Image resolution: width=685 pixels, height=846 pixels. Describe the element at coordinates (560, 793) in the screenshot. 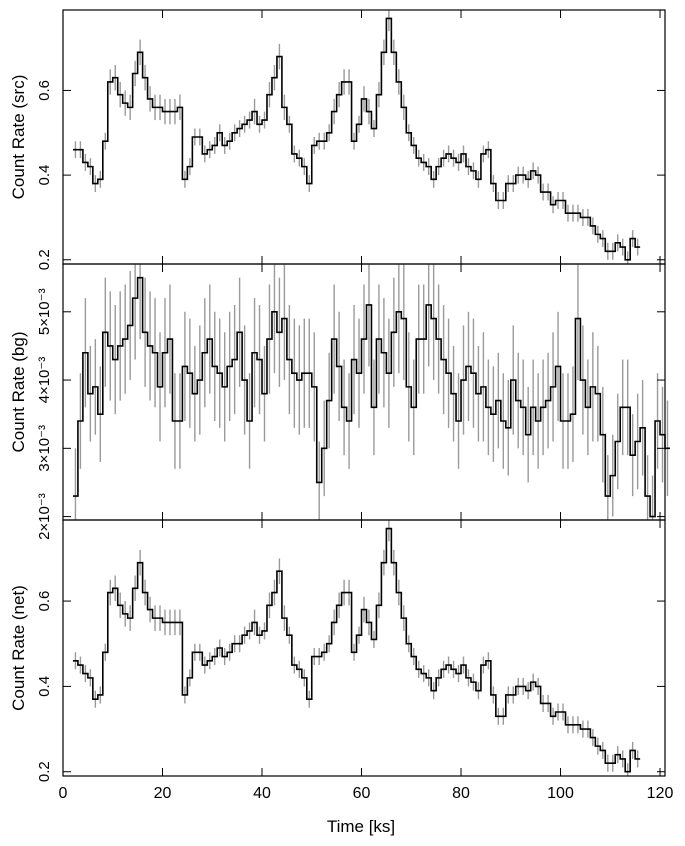

I see `x-tick-label: 100` at that location.